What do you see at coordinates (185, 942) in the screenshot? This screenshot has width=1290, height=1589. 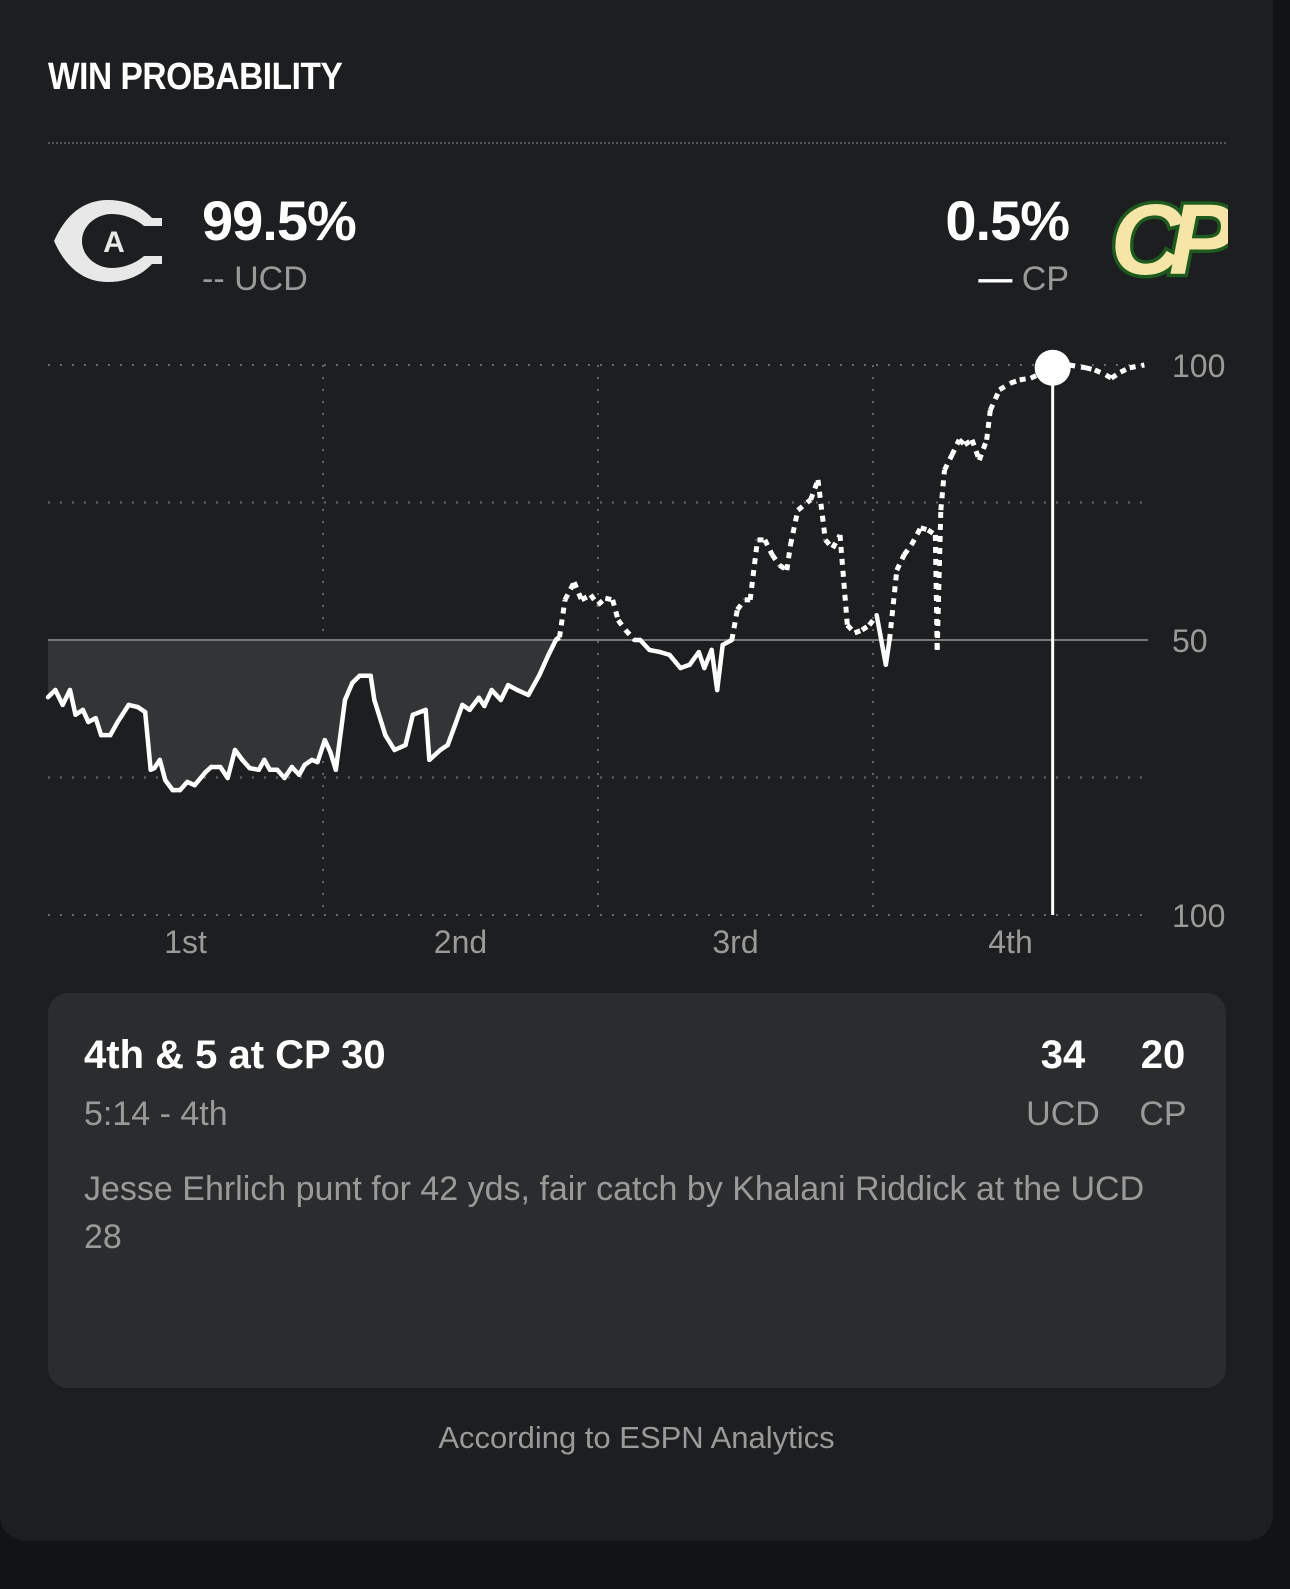 I see `x-tick-label: 1st` at bounding box center [185, 942].